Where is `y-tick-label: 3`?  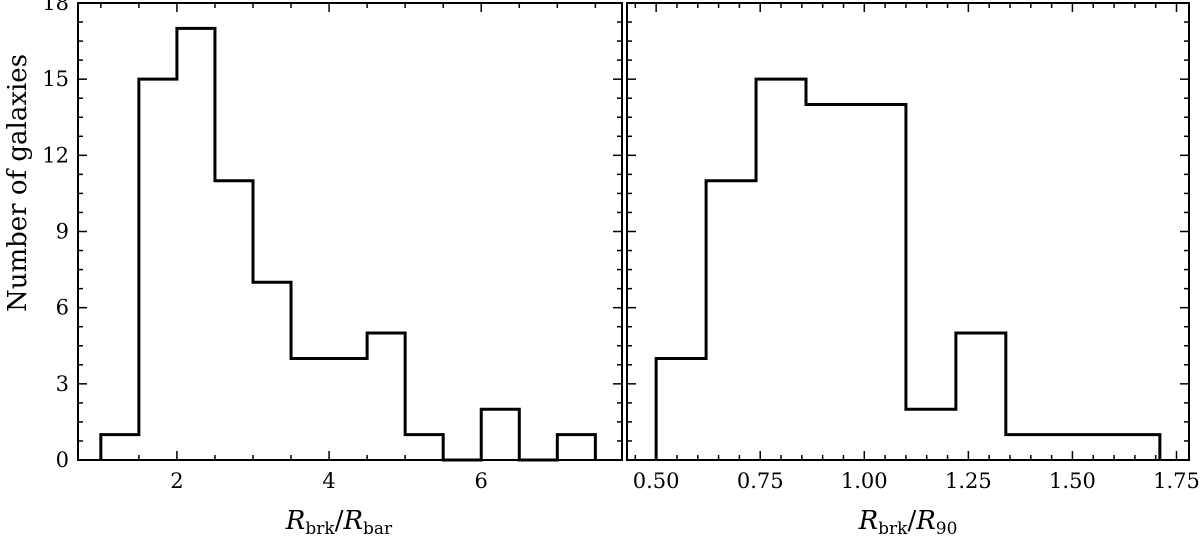 y-tick-label: 3 is located at coordinates (62, 384).